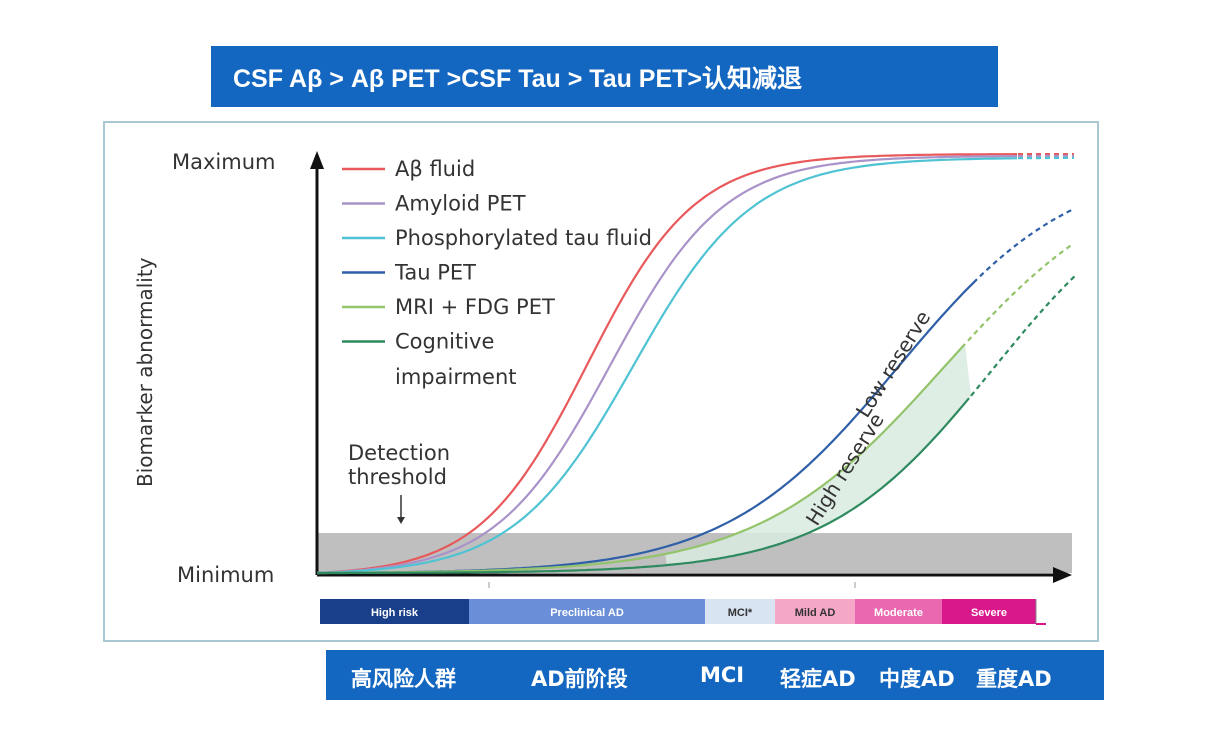 The height and width of the screenshot is (730, 1213). I want to click on stage-segment-label-0: High risk, so click(395, 613).